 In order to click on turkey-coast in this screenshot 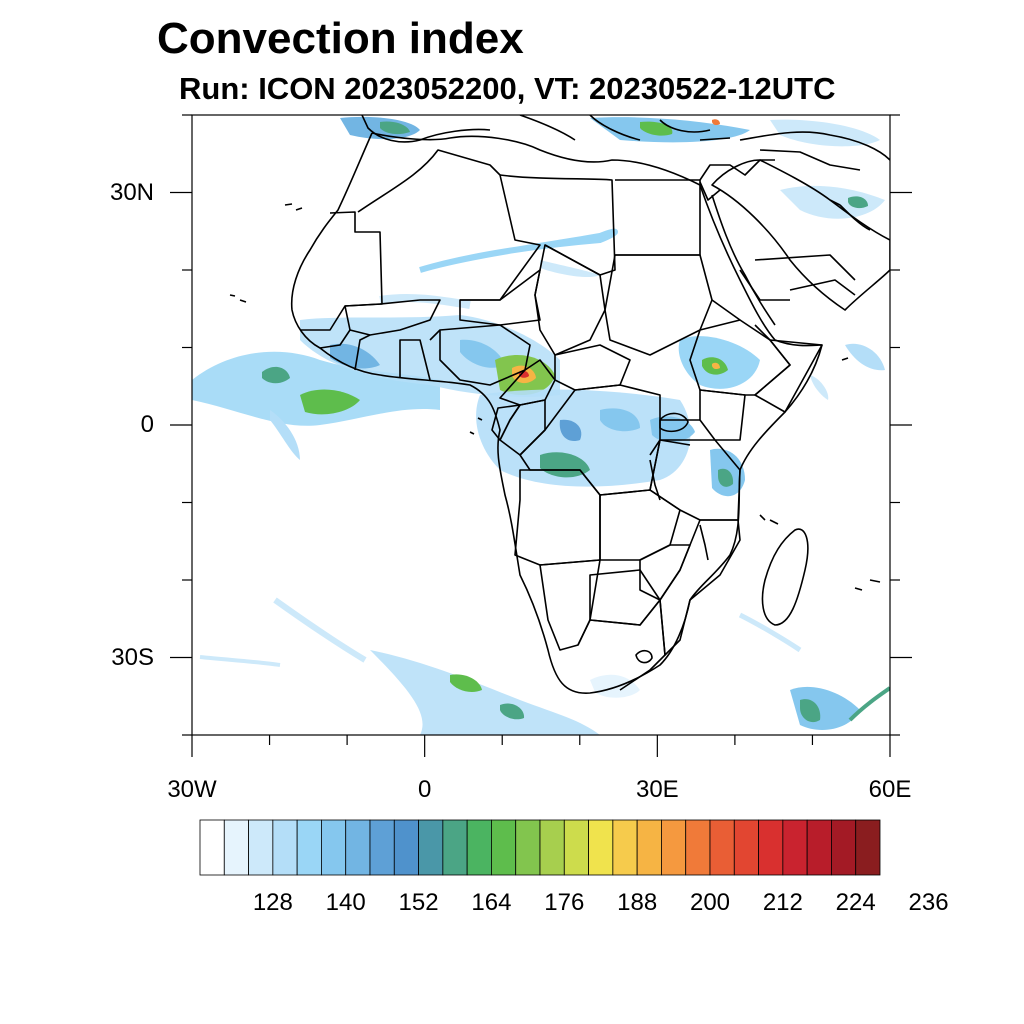, I will do `click(814, 151)`.